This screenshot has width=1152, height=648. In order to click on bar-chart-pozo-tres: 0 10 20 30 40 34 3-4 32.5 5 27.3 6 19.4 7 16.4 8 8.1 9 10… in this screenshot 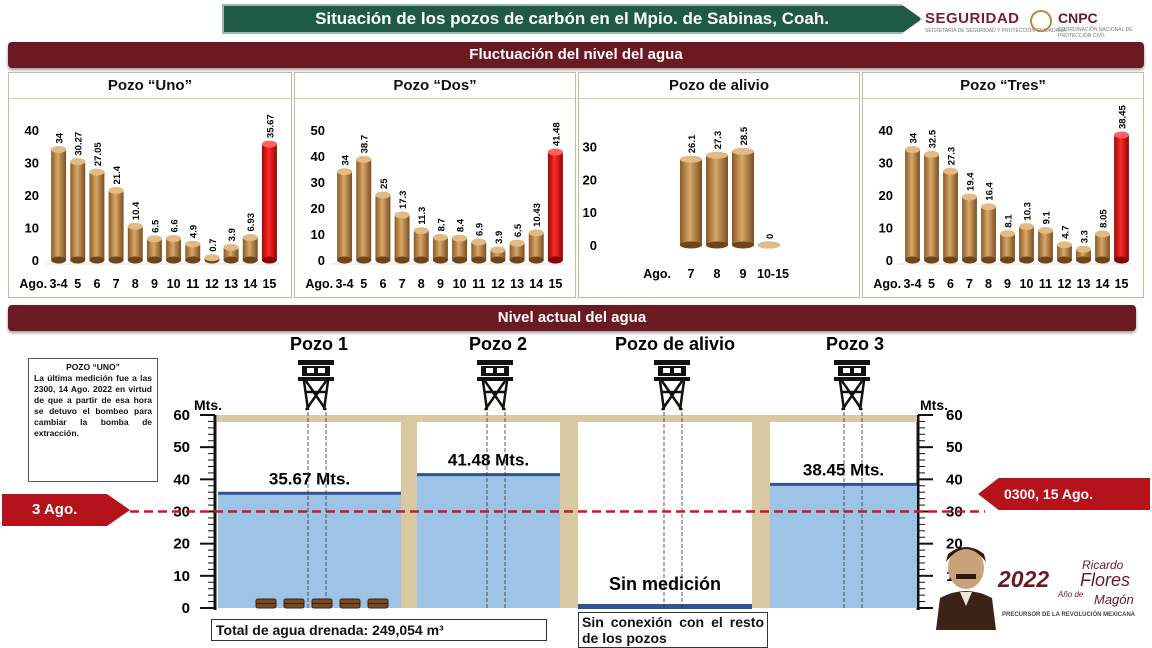, I will do `click(1002, 198)`.